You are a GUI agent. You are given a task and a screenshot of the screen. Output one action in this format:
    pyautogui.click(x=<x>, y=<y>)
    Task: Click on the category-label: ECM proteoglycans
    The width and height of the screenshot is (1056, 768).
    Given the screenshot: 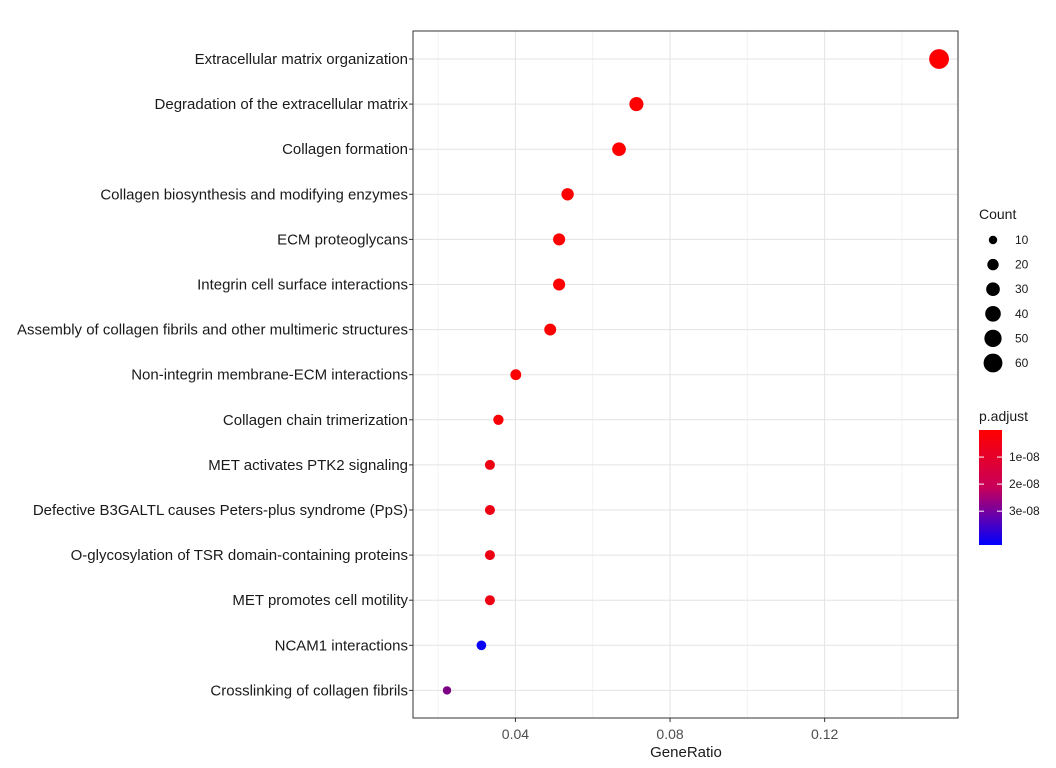 What is the action you would take?
    pyautogui.click(x=342, y=239)
    